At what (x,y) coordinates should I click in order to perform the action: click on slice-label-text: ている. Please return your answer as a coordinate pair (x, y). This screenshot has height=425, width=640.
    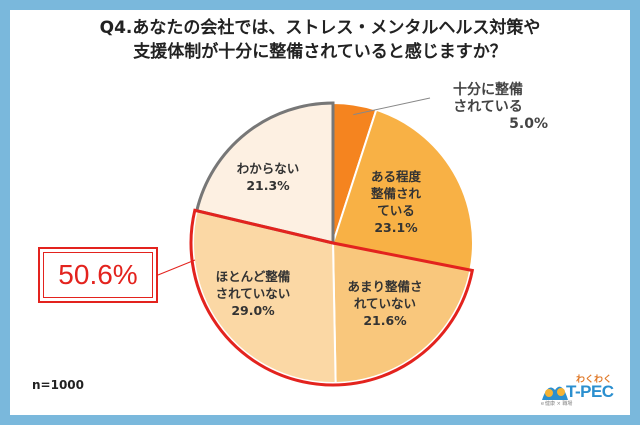
    Looking at the image, I should click on (396, 210).